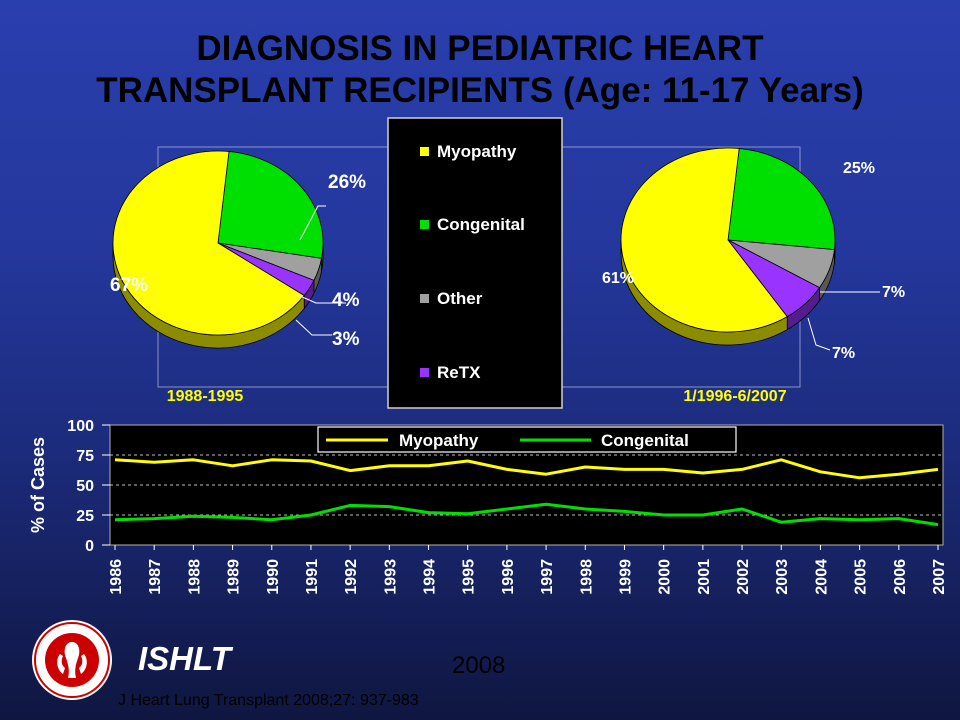 Image resolution: width=960 pixels, height=720 pixels. What do you see at coordinates (821, 577) in the screenshot?
I see `x-tick-label: 2004` at bounding box center [821, 577].